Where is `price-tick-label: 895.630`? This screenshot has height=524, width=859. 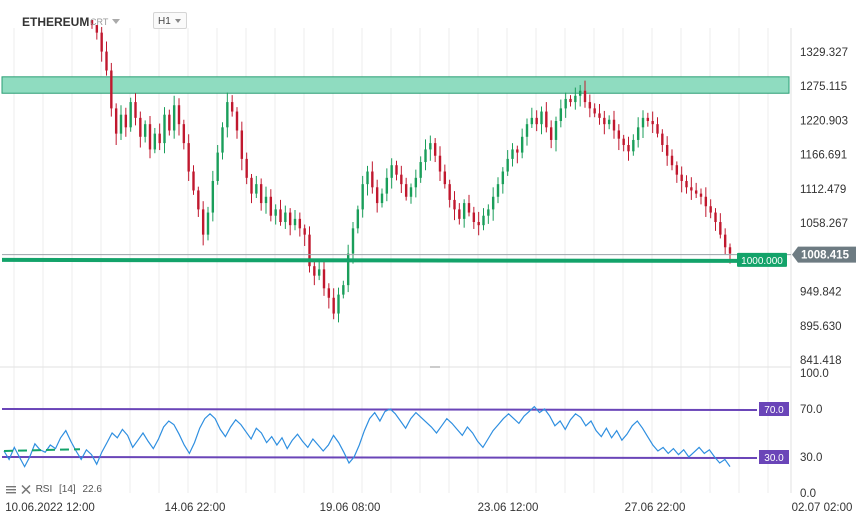
price-tick-label: 895.630 is located at coordinates (821, 327).